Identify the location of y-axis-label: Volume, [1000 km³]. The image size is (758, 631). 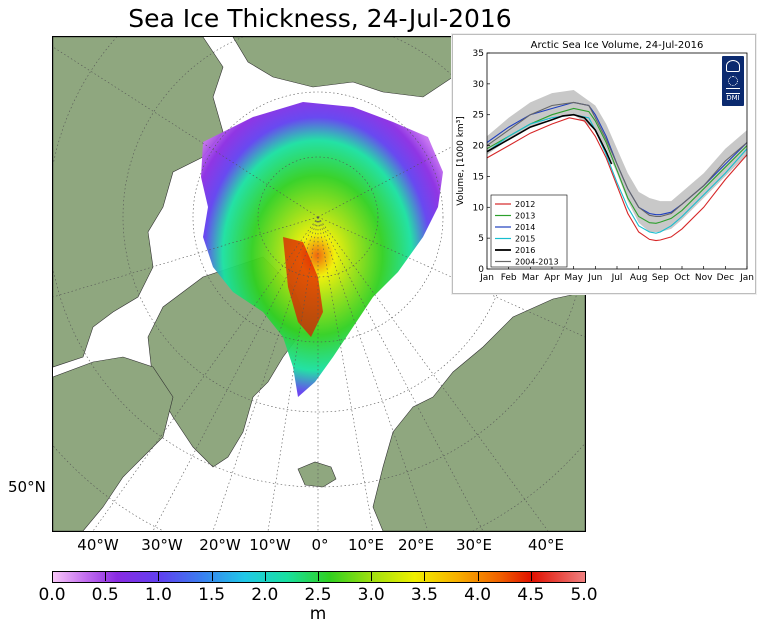
(461, 161).